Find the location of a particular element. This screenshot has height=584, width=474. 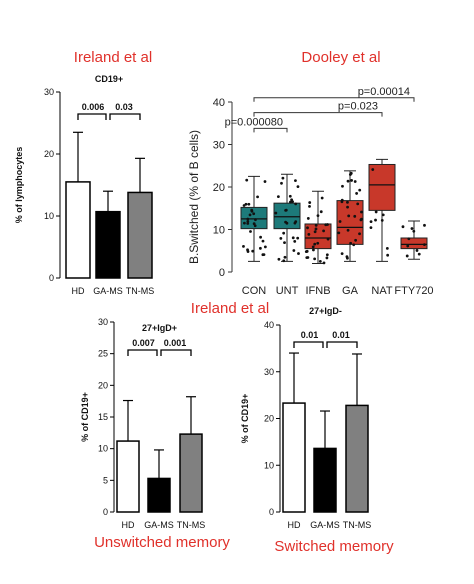

p-value-label: p=0.00014 is located at coordinates (384, 92).